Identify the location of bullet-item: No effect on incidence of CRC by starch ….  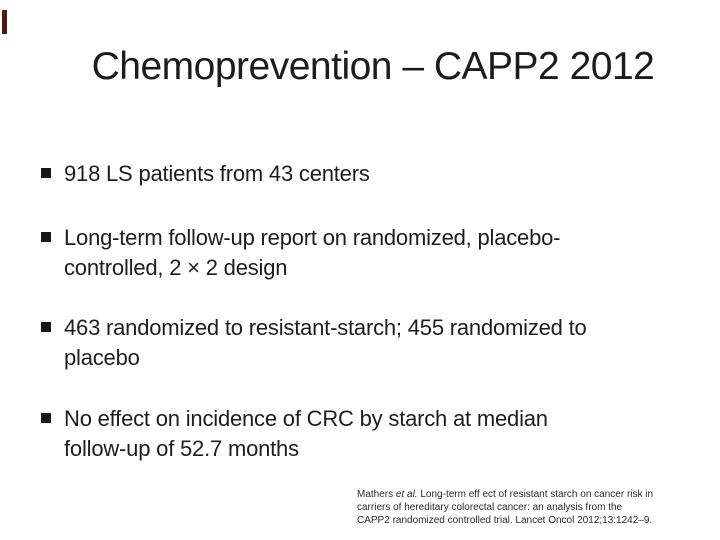
(372, 434).